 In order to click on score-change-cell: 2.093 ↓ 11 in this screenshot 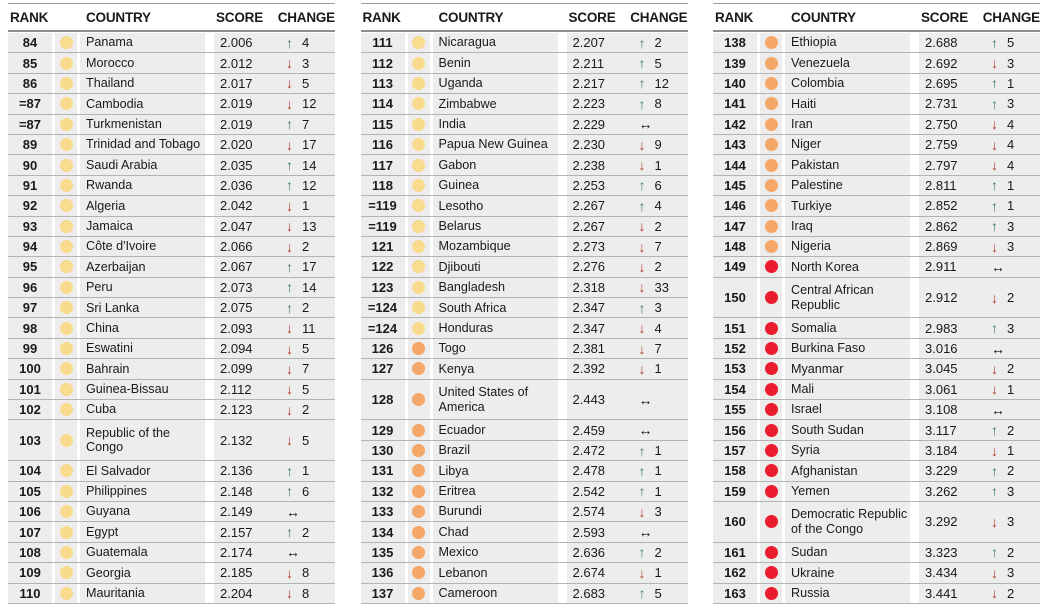, I will do `click(274, 328)`.